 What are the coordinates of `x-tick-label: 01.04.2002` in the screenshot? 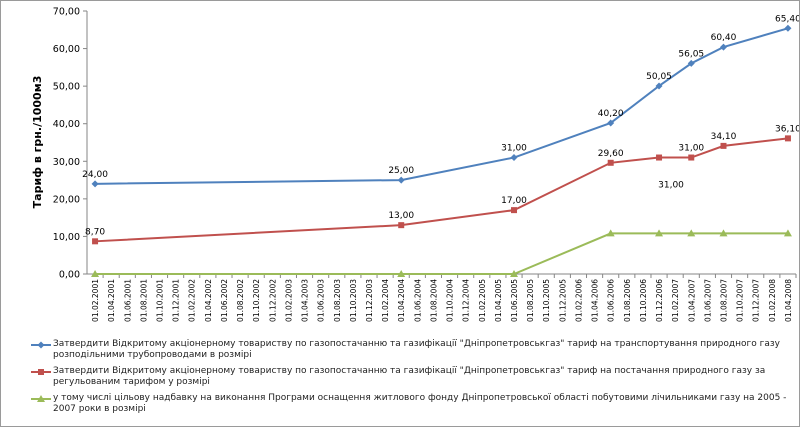 It's located at (208, 300).